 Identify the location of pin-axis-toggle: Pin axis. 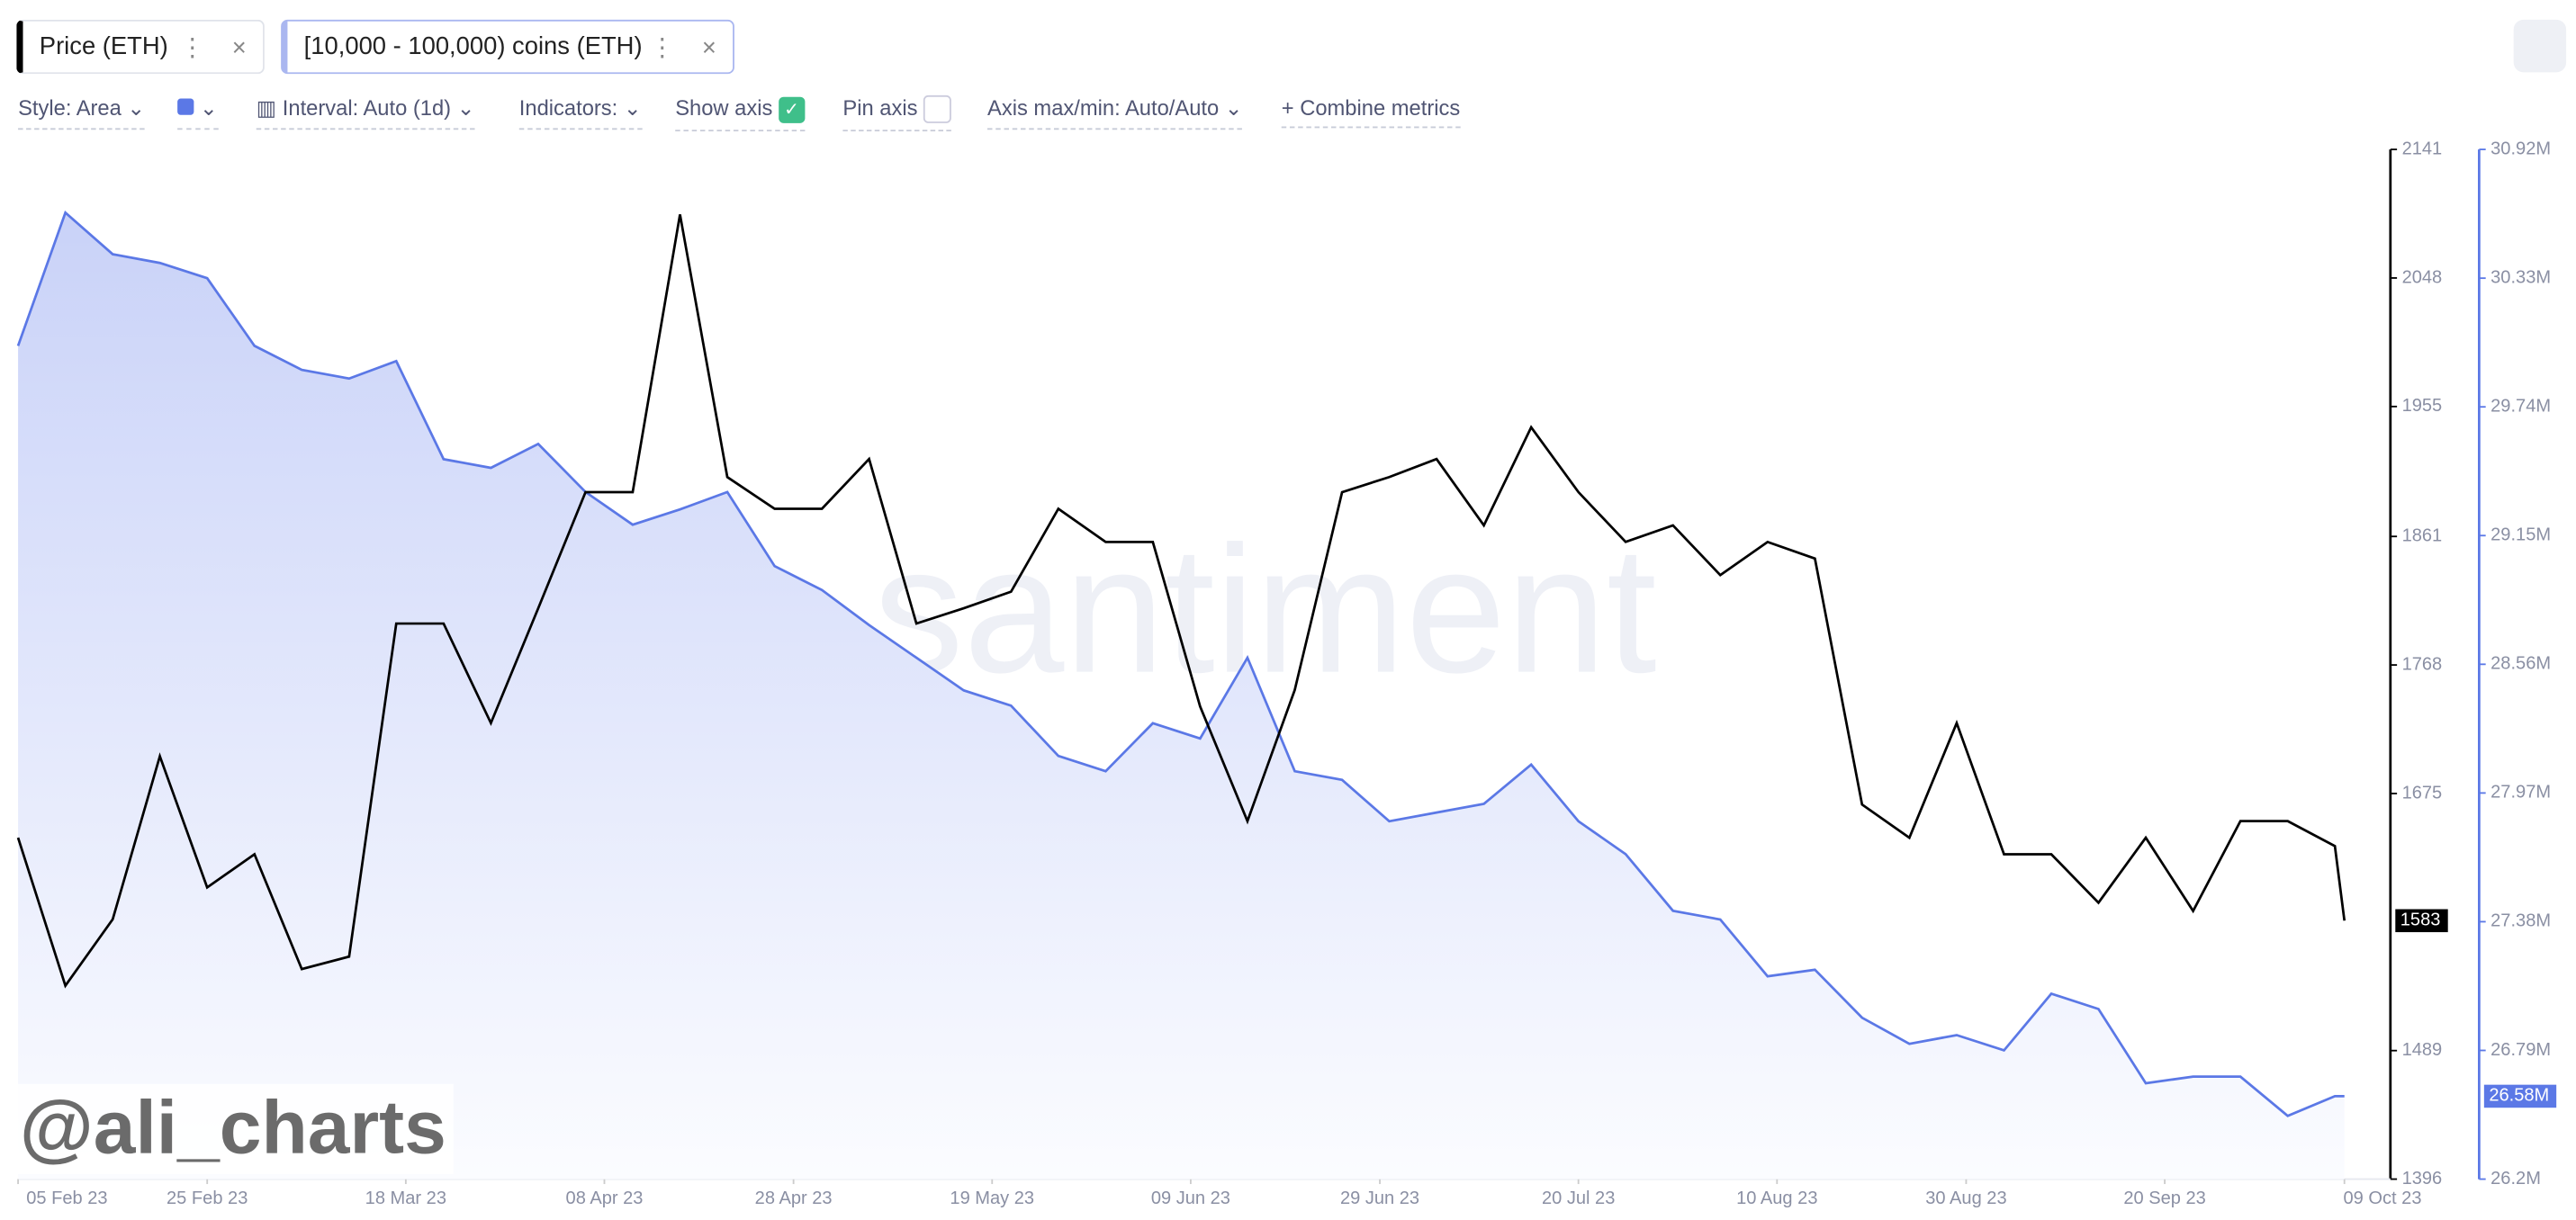
(897, 113).